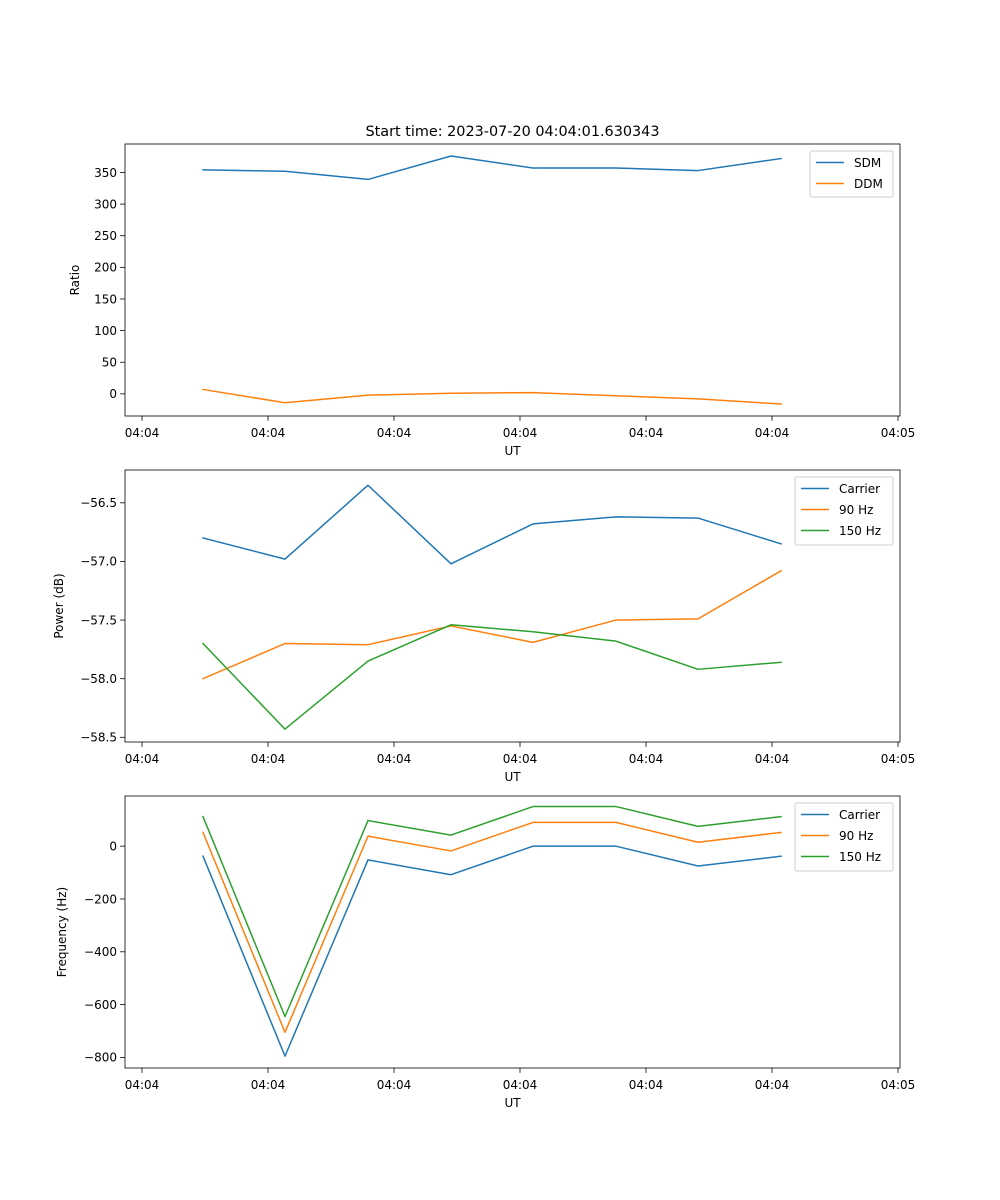  I want to click on legend: SDM DDM, so click(851, 174).